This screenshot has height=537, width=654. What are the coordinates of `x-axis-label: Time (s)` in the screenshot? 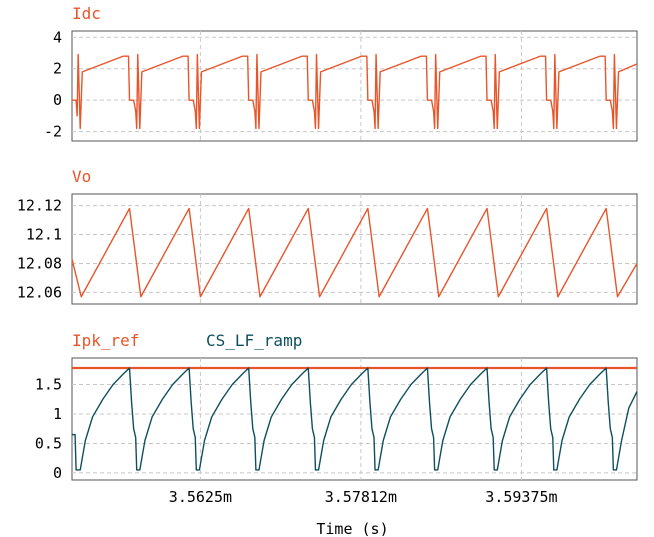 It's located at (352, 528).